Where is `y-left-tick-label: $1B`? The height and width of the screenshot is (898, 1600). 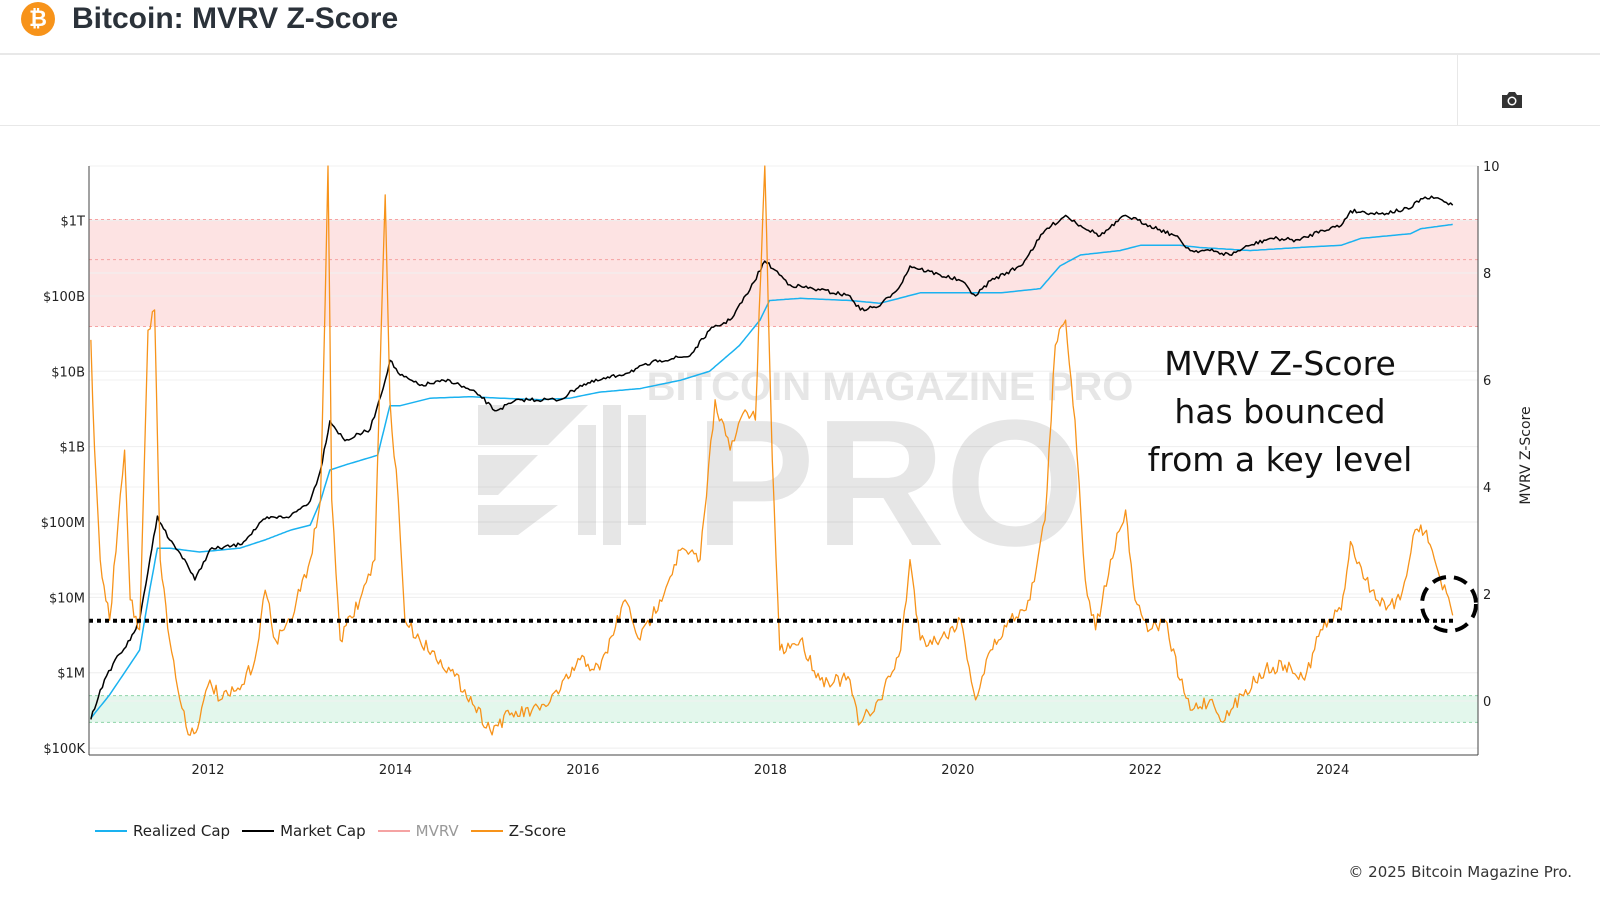
y-left-tick-label: $1B is located at coordinates (72, 448).